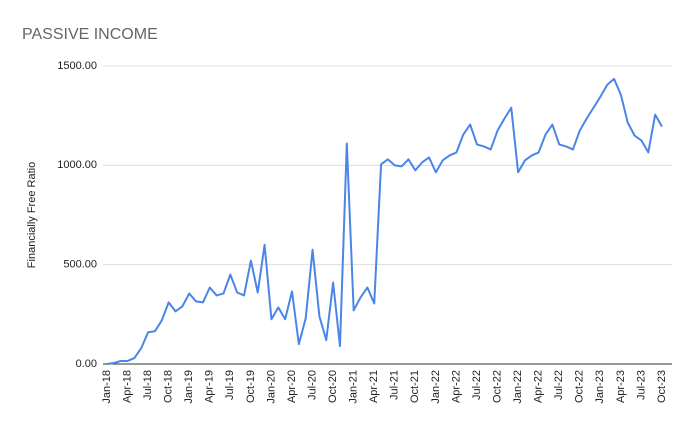 The height and width of the screenshot is (430, 696). I want to click on chart-title: PASSIVE INCOME, so click(90, 34).